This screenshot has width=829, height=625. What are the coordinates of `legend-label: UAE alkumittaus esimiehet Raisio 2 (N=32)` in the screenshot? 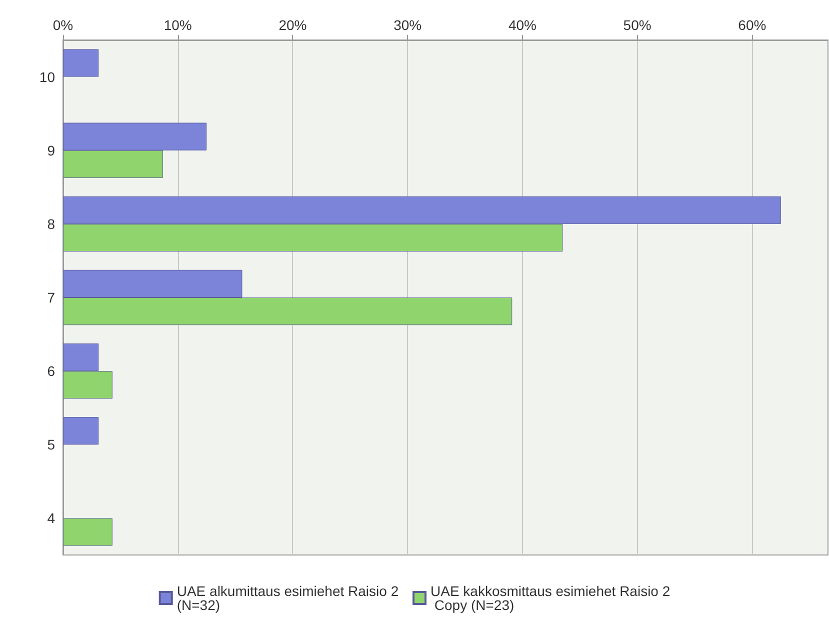 It's located at (289, 598).